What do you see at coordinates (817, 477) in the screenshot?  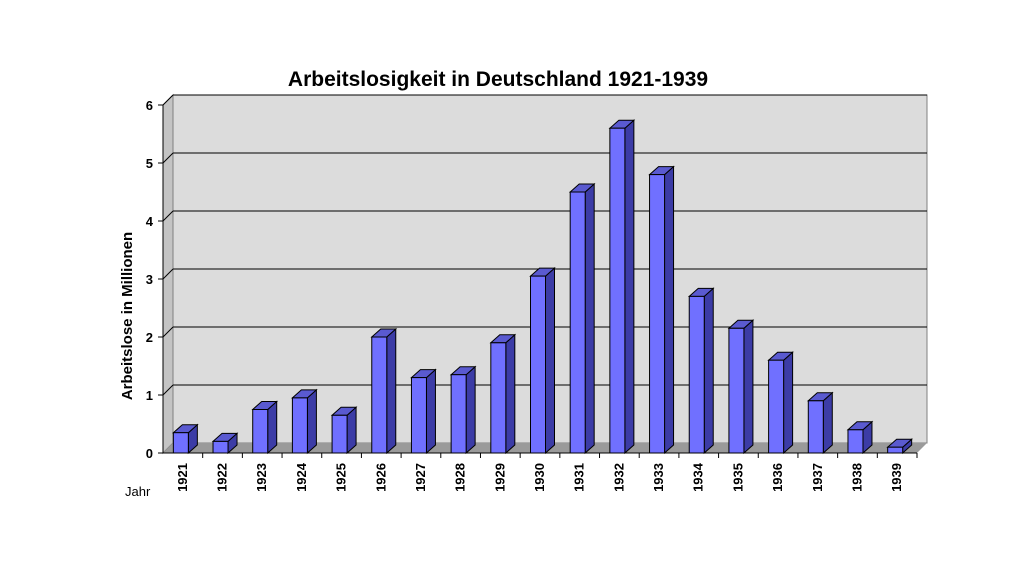 I see `x-tick-label: 1937` at bounding box center [817, 477].